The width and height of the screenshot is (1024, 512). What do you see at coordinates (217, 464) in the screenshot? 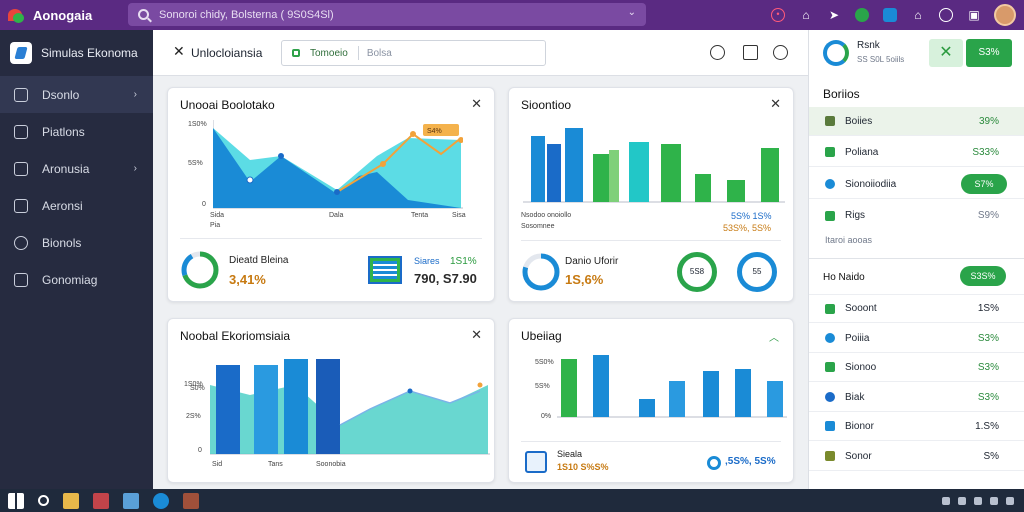
I see `x-tick: Sid` at bounding box center [217, 464].